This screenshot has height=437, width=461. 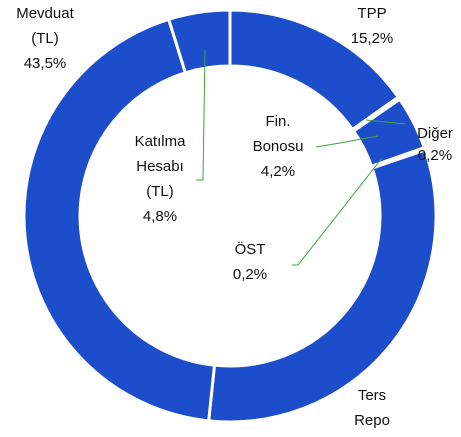 I want to click on slice-label: Mevduat (TL), so click(x=45, y=26).